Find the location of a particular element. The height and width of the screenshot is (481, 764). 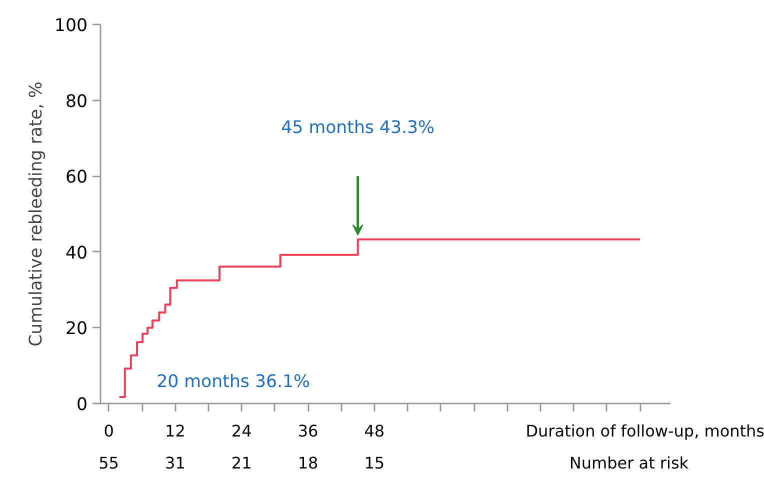

x-tick-label: 12 is located at coordinates (175, 431).